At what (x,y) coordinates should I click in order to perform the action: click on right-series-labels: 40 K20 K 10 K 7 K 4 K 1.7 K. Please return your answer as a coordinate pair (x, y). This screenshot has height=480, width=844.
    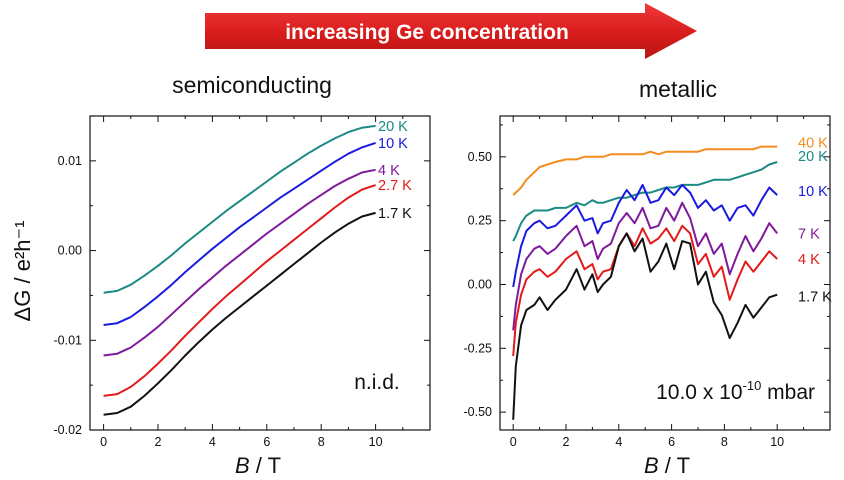
    Looking at the image, I should click on (815, 221).